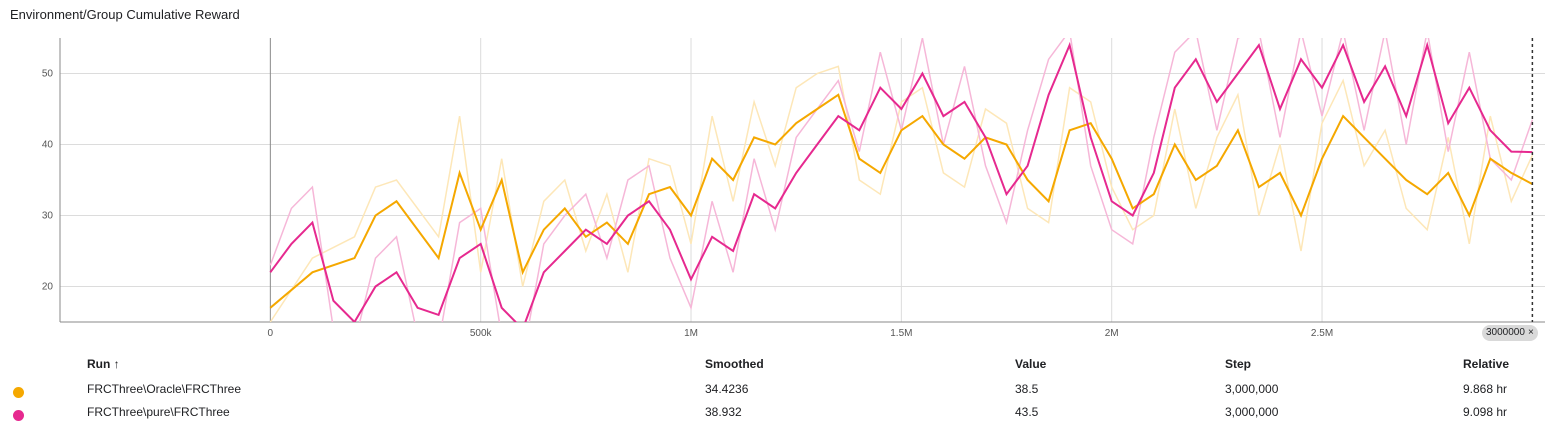 The width and height of the screenshot is (1557, 440). I want to click on chart-title: Environment/Group Cumulative Reward, so click(125, 14).